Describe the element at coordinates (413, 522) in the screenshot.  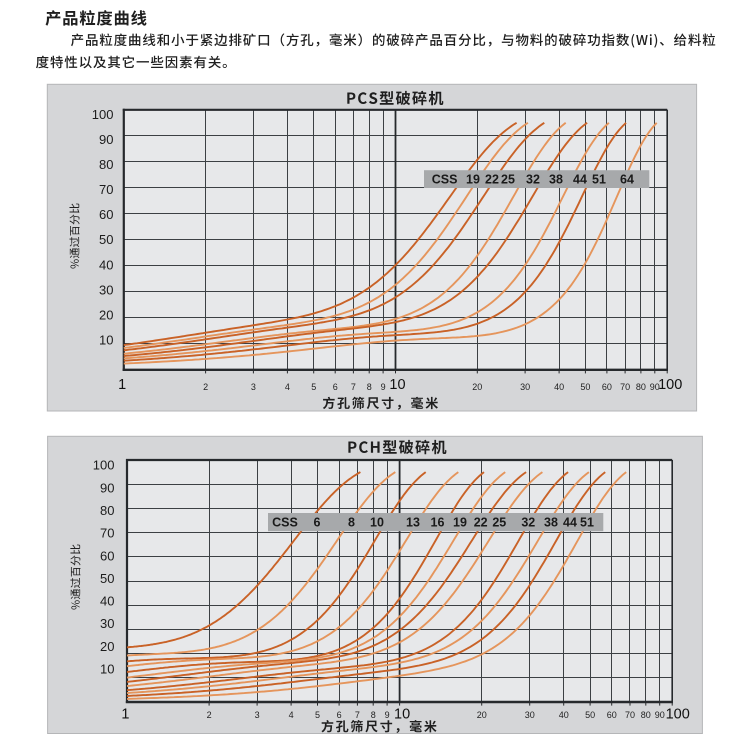
I see `svg-text: 13` at that location.